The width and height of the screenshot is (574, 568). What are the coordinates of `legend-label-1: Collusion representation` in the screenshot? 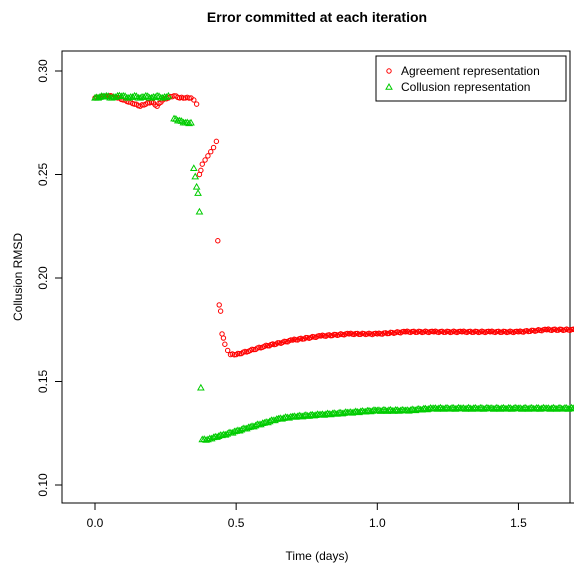 It's located at (465, 87).